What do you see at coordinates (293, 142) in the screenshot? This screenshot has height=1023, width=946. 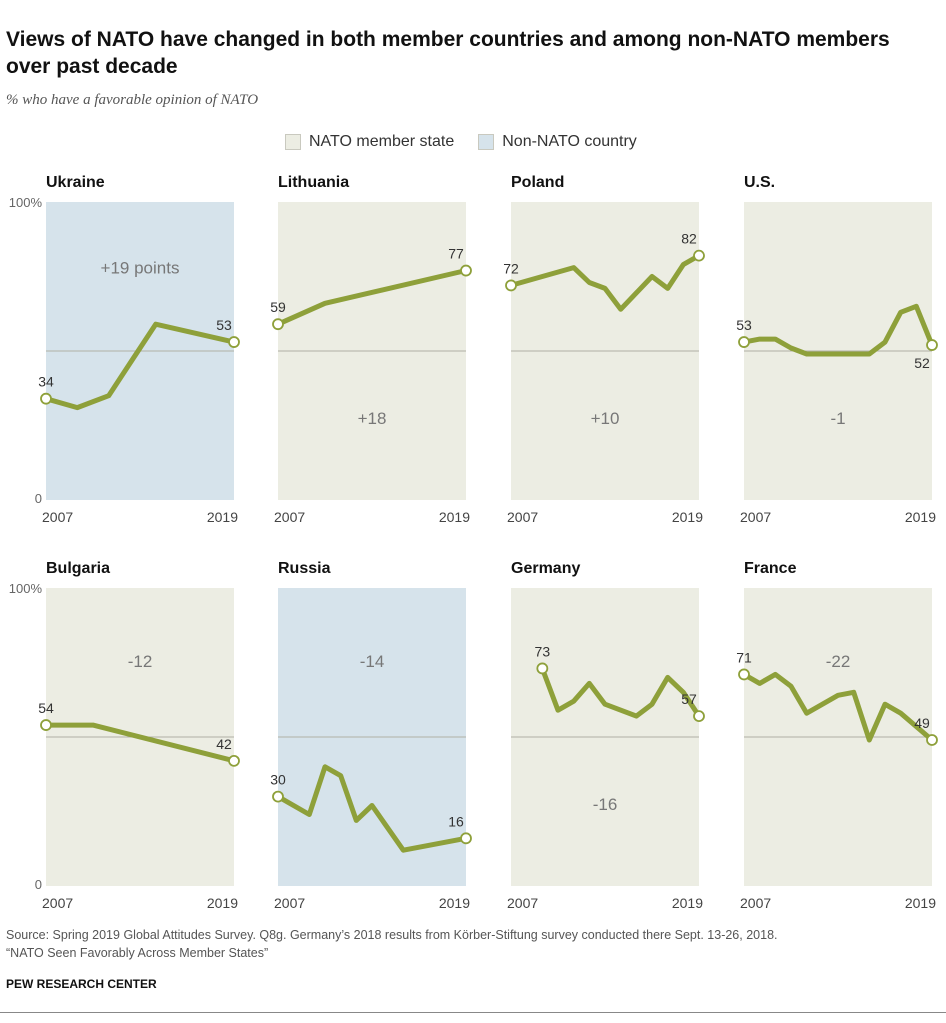 I see `legend-swatch-member` at bounding box center [293, 142].